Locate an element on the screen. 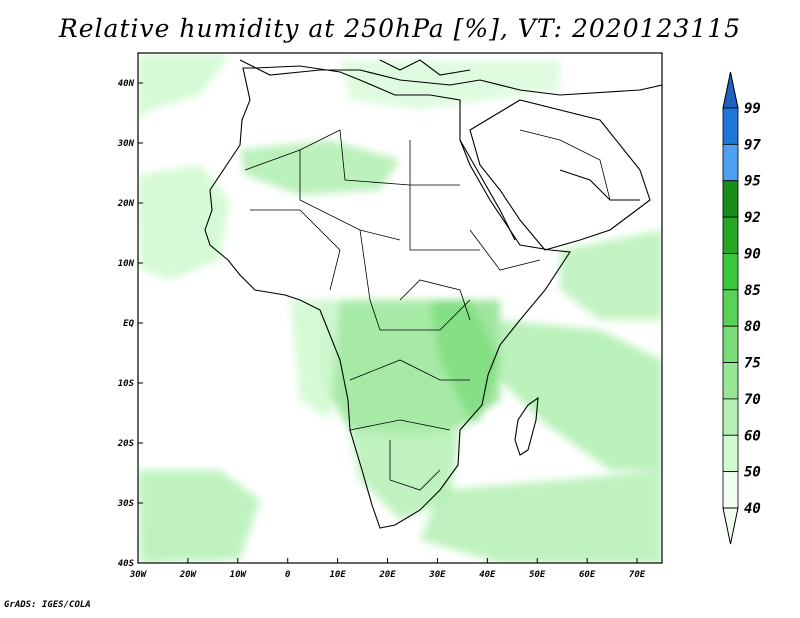 The height and width of the screenshot is (618, 800). lat-tick-label: EQ is located at coordinates (128, 324).